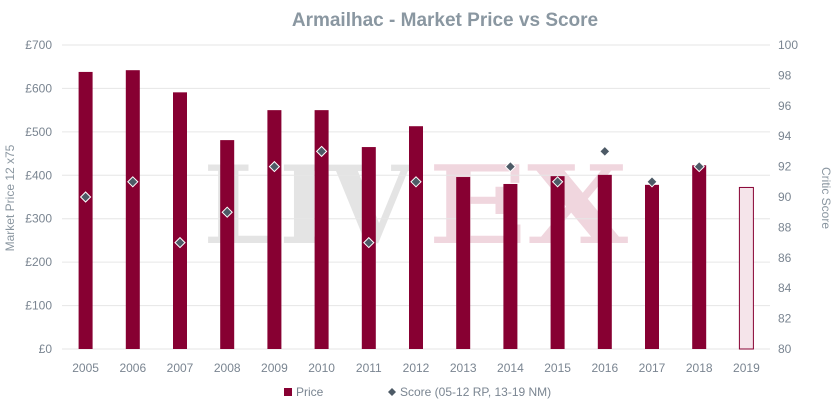 The image size is (836, 408). I want to click on y-tick-label: £300, so click(38, 219).